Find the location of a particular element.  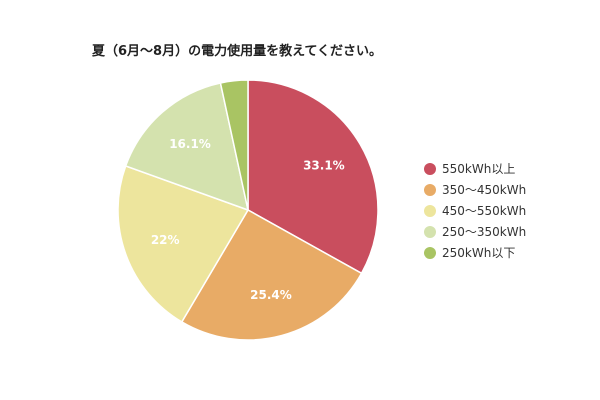

legend-item: 350〜450kWh is located at coordinates (475, 189).